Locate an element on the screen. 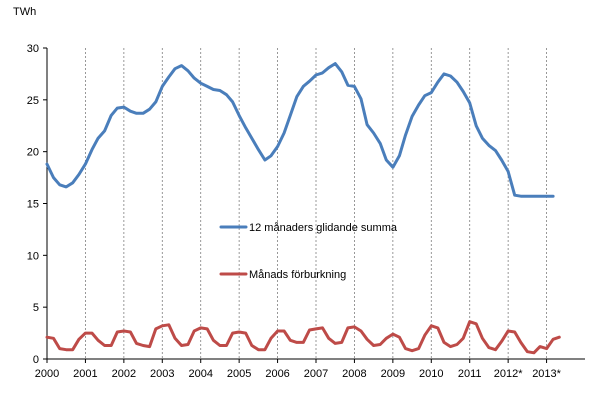 This screenshot has width=607, height=418. y-tick-label: 20 is located at coordinates (33, 153).